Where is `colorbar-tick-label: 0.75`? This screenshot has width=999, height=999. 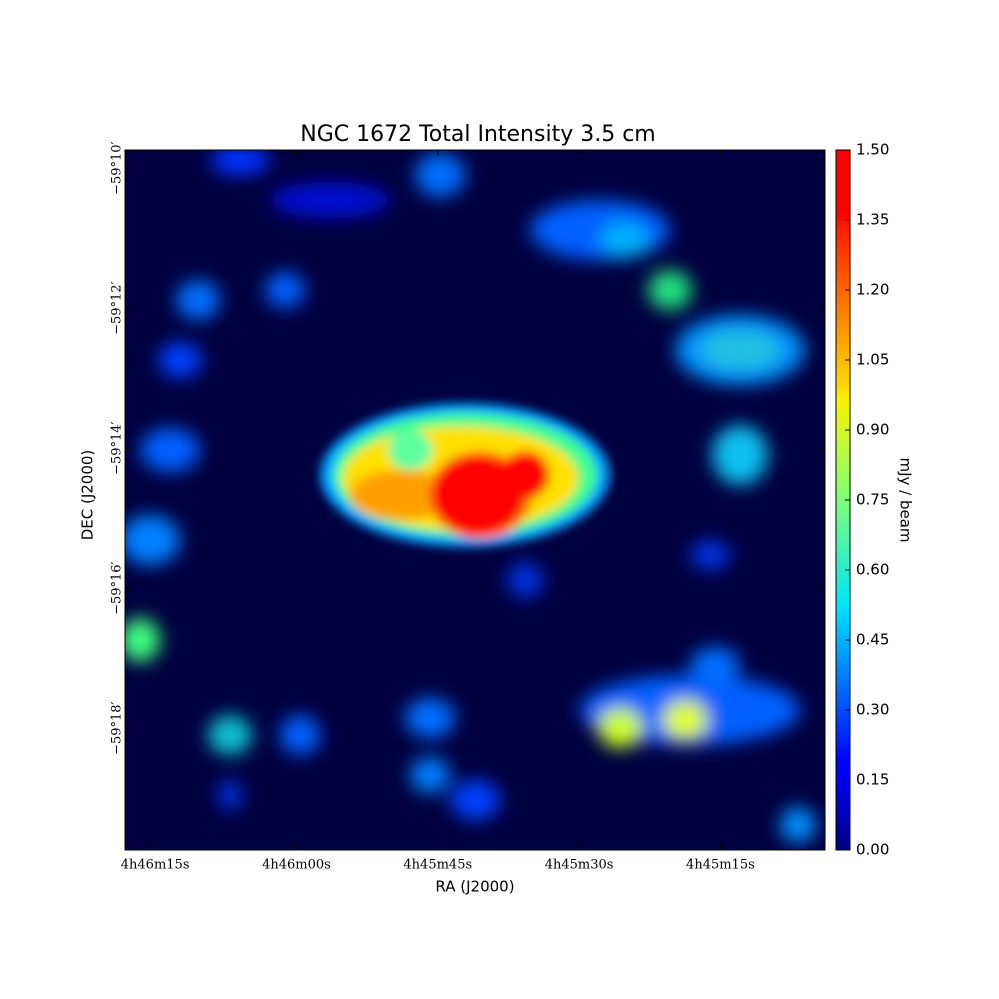
colorbar-tick-label: 0.75 is located at coordinates (872, 500).